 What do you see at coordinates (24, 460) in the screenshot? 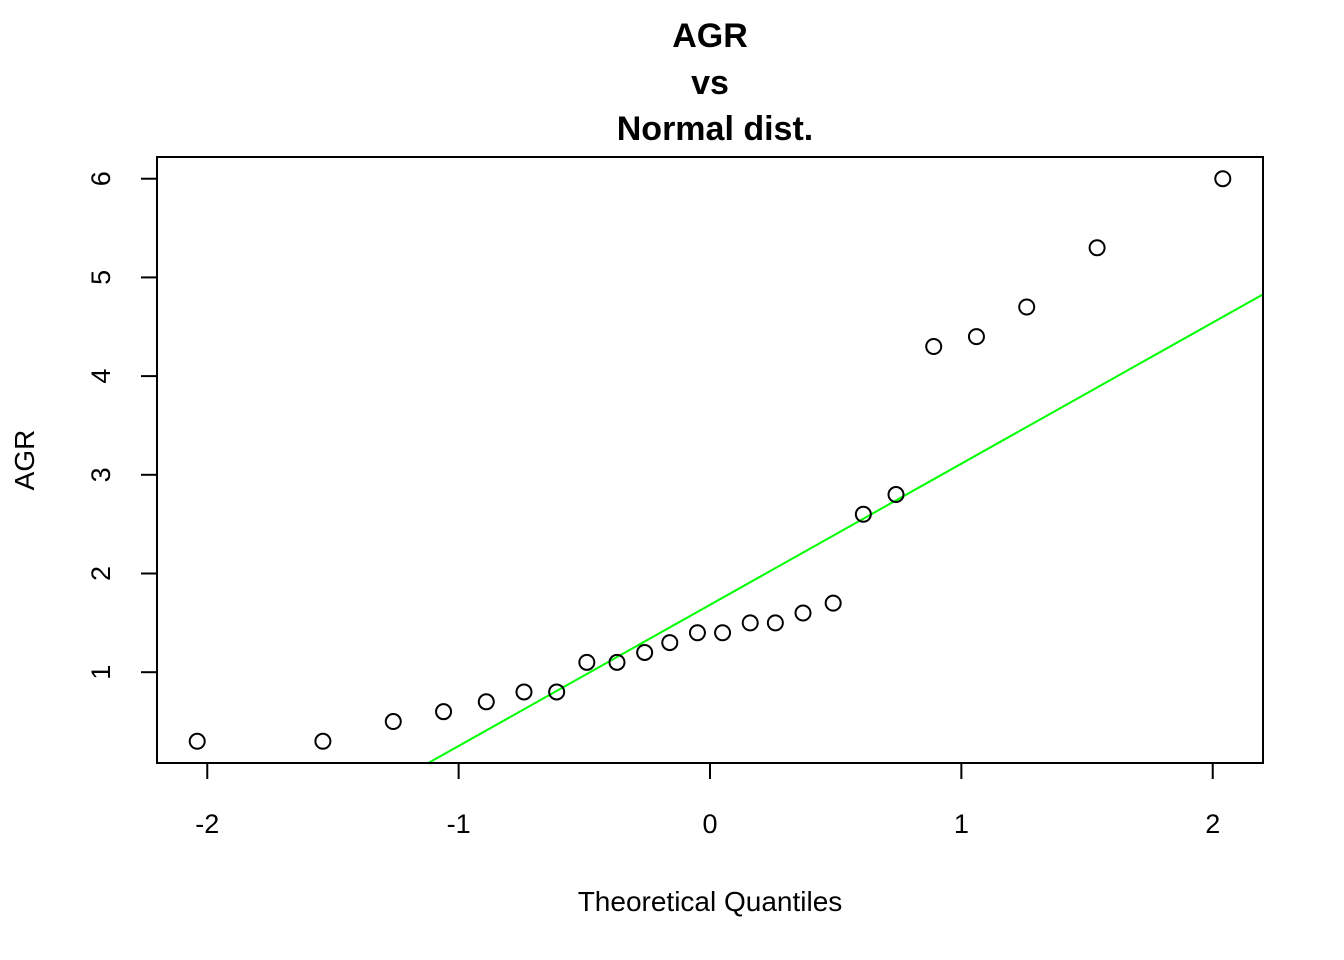
I see `y-axis-label: AGR` at bounding box center [24, 460].